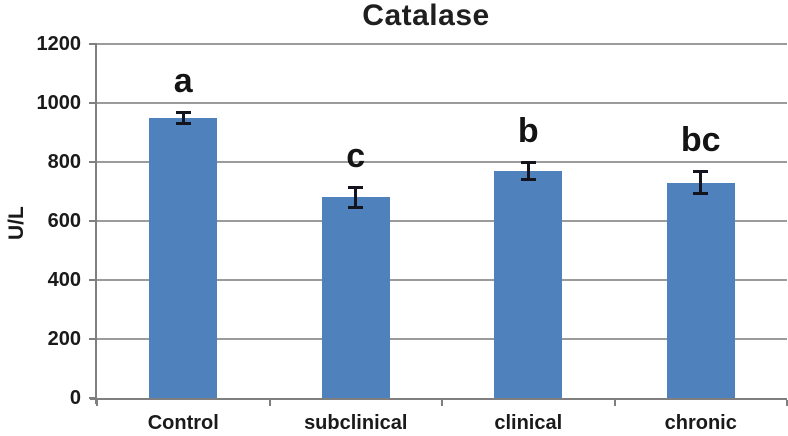  Describe the element at coordinates (64, 339) in the screenshot. I see `y-tick-label: 200` at that location.